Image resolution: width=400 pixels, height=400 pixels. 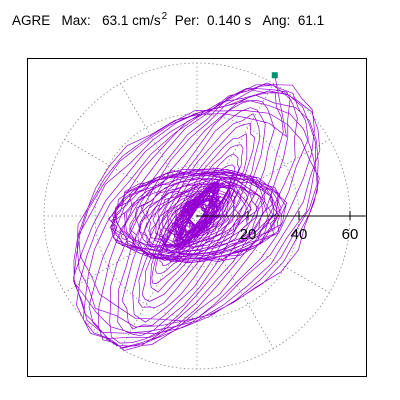 I want to click on radial-tick-label-60: 60, so click(x=350, y=234).